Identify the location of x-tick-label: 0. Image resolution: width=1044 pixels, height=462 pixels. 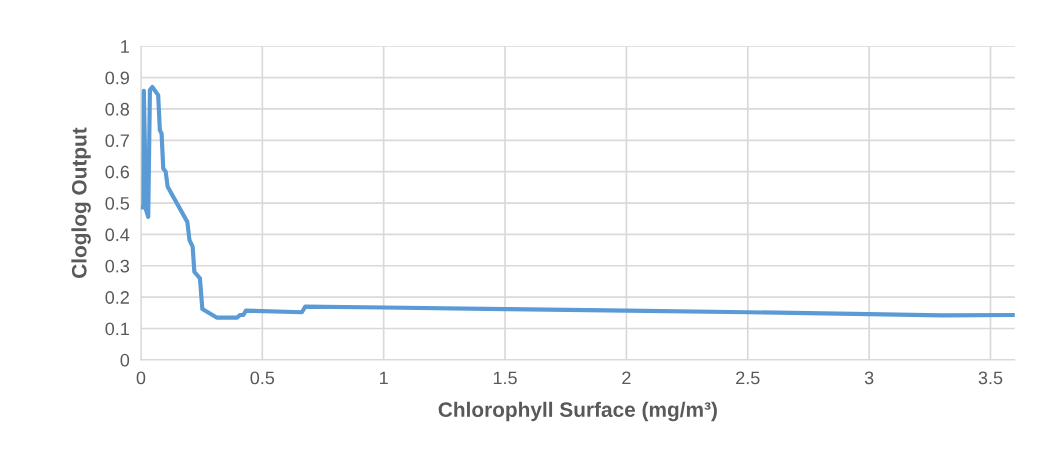
(141, 378).